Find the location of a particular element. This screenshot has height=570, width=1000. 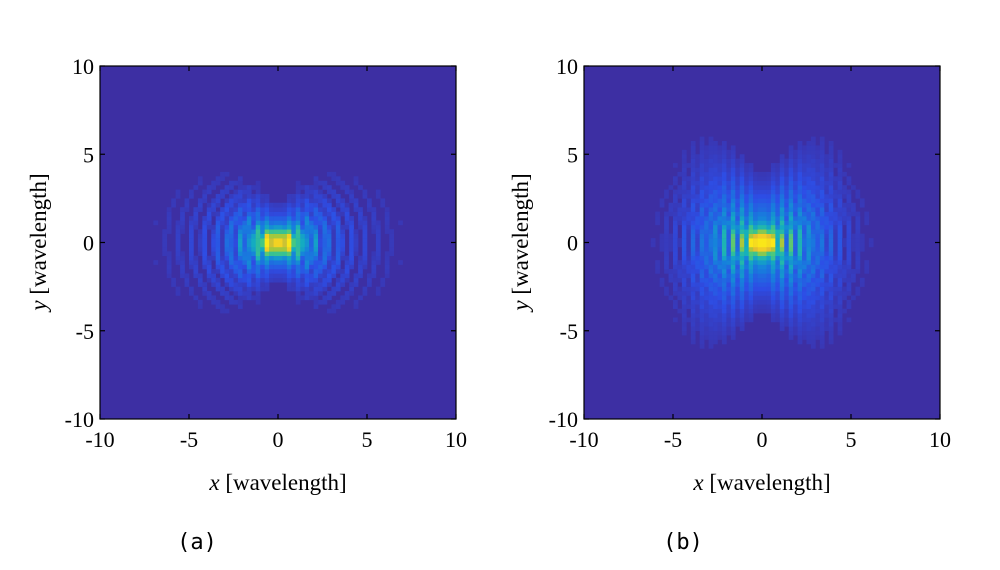

x-tick-label: 10 is located at coordinates (456, 439).